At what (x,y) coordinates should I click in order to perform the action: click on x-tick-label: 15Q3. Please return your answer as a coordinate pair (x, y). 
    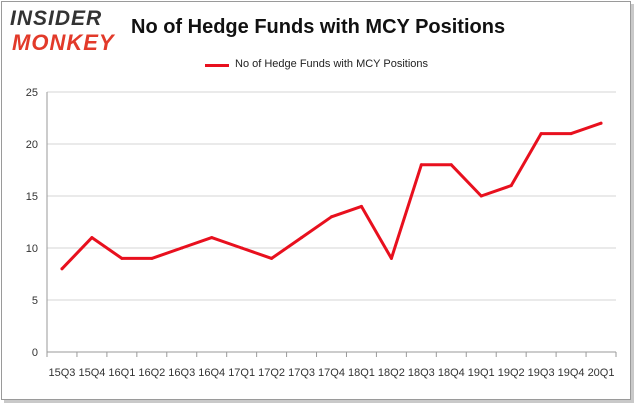
    Looking at the image, I should click on (62, 373).